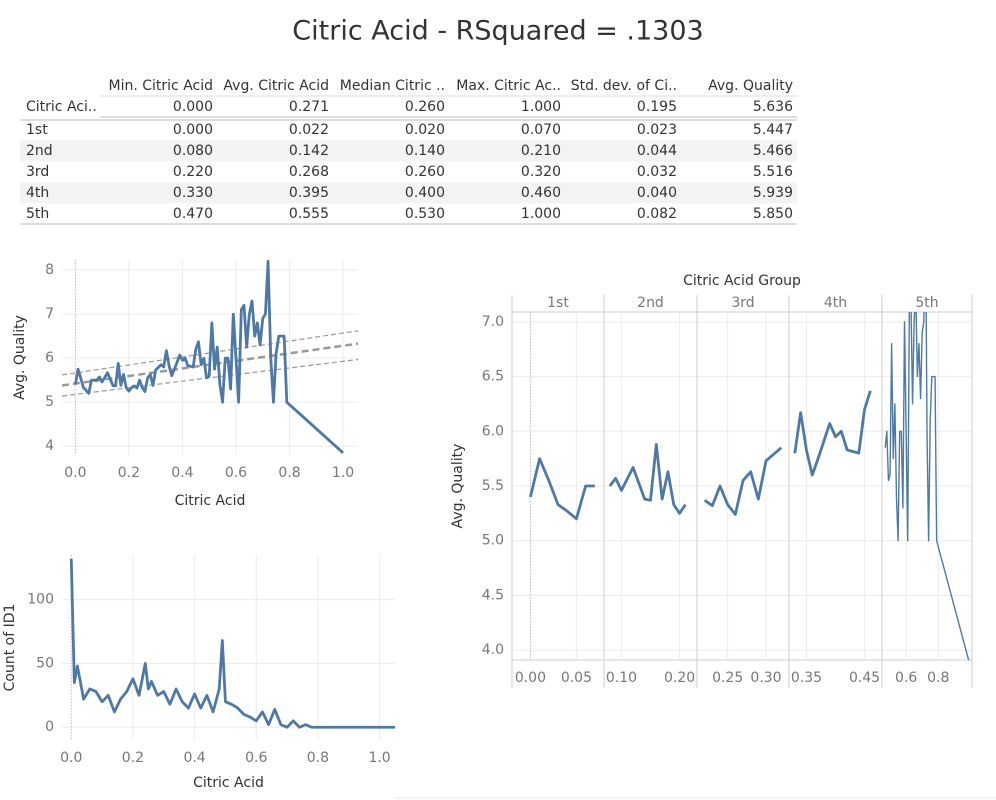 The image size is (996, 800). I want to click on y-tick-label: 6.0, so click(493, 431).